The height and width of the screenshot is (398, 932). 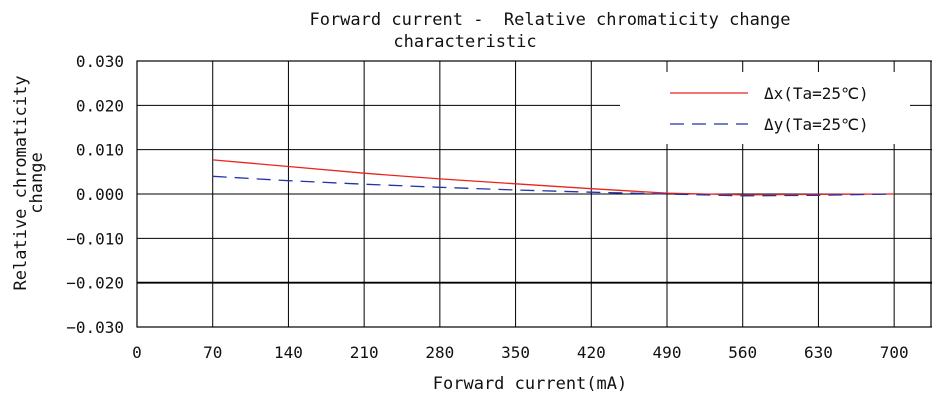 What do you see at coordinates (894, 352) in the screenshot?
I see `x-tick-label: 700` at bounding box center [894, 352].